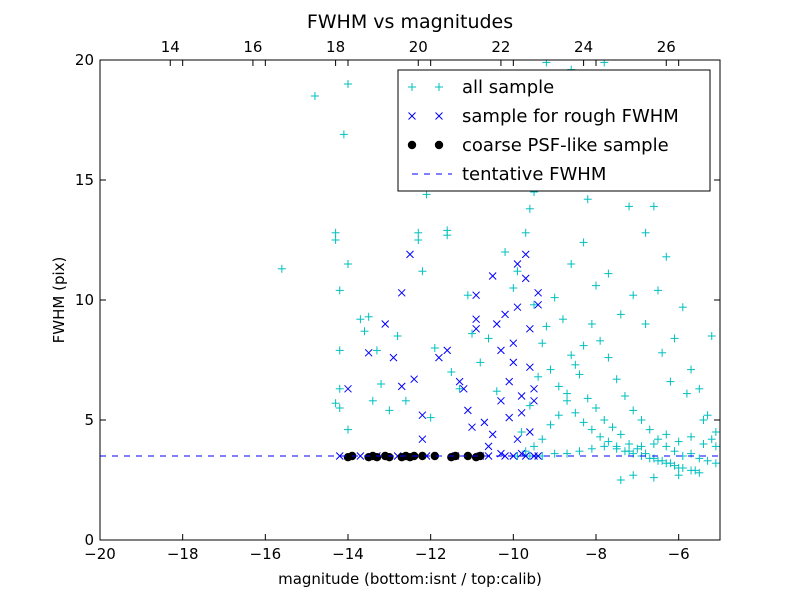 Image resolution: width=800 pixels, height=604 pixels. Describe the element at coordinates (410, 579) in the screenshot. I see `x-axis-label: magnitude (bottom:isnt / top:calib)` at that location.